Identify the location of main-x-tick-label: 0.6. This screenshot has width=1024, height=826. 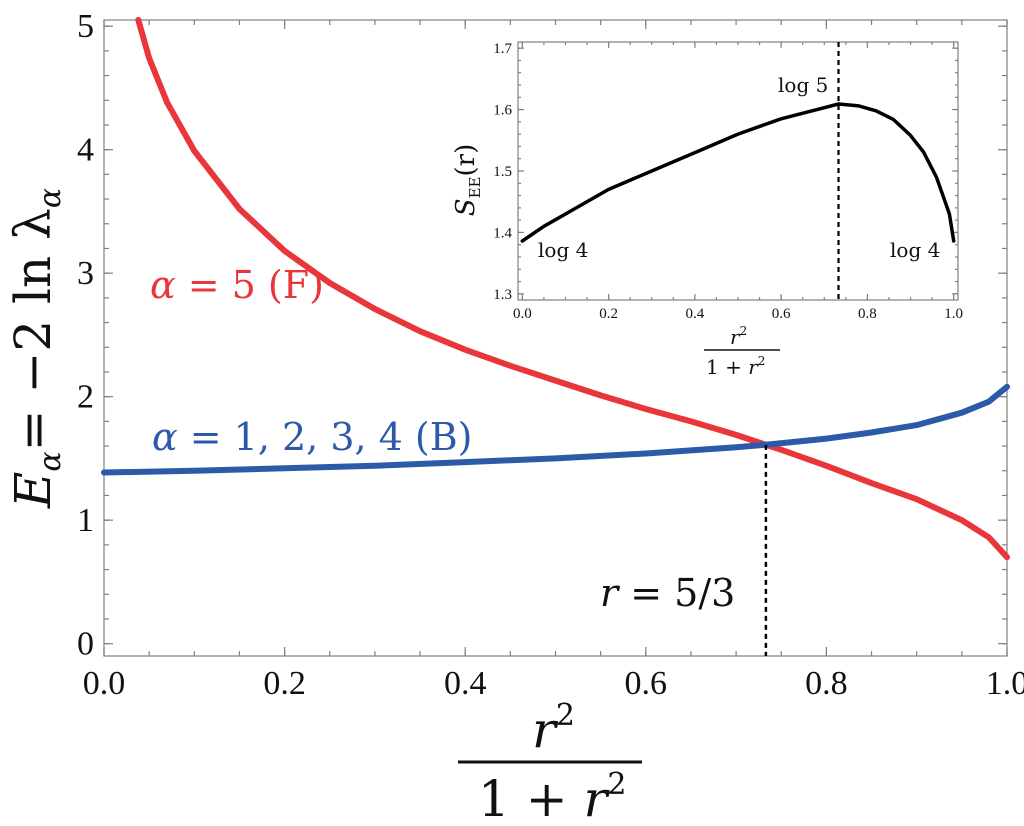
(646, 683).